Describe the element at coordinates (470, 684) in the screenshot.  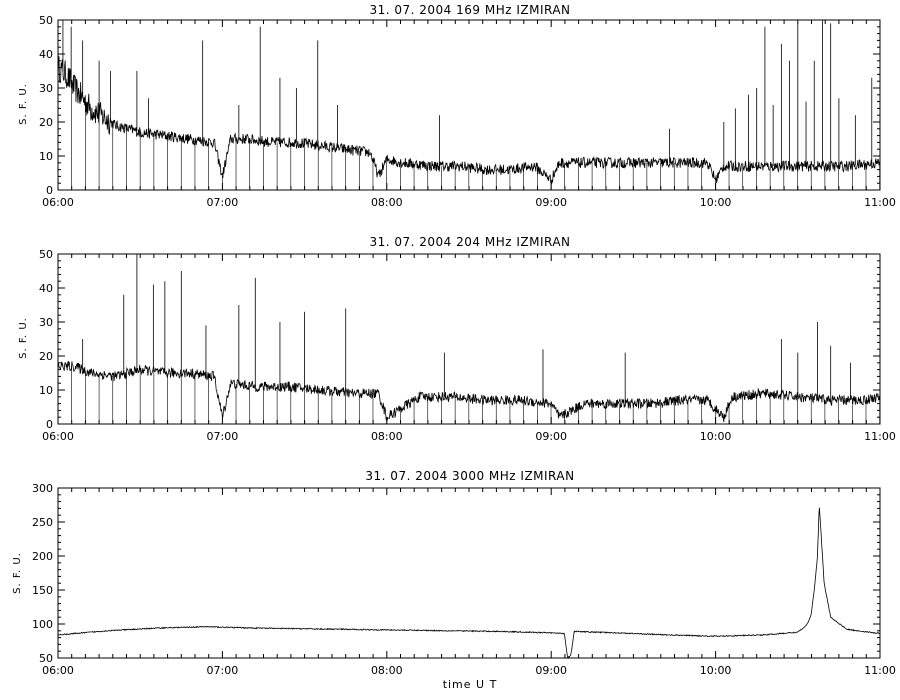
I see `x-axis-label: time U T` at that location.